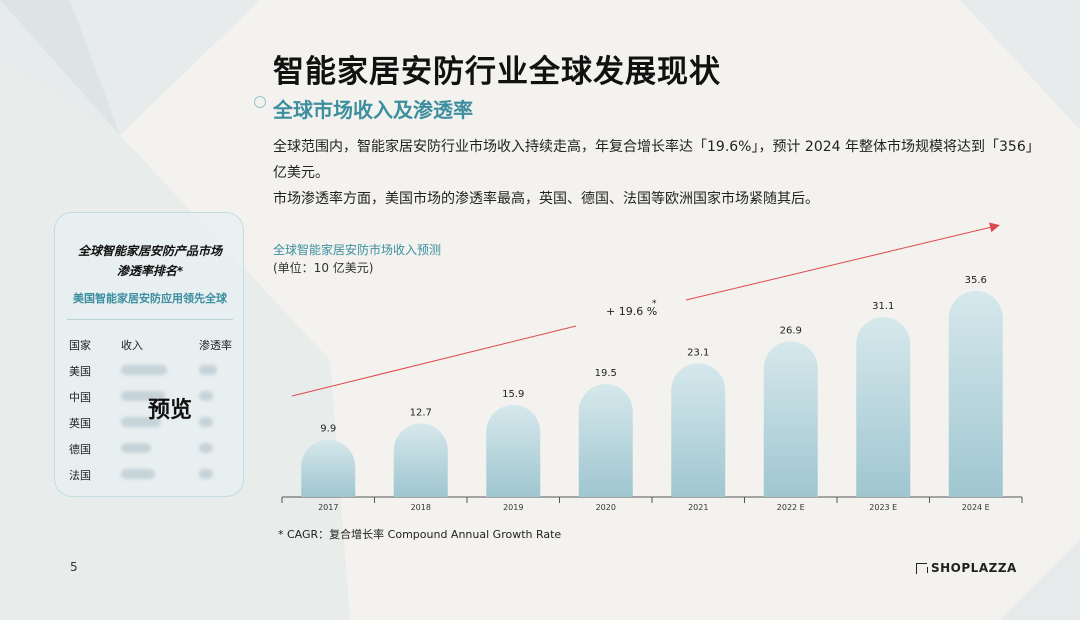 This screenshot has height=620, width=1080. Describe the element at coordinates (976, 280) in the screenshot. I see `data-label: 35.6` at that location.